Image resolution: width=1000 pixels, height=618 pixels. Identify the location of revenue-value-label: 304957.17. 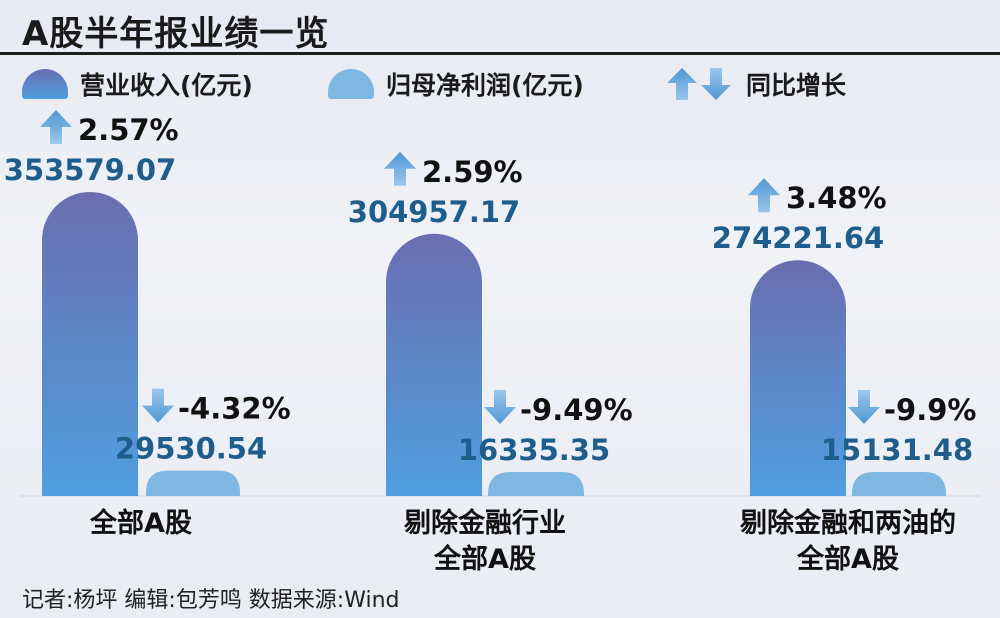
(434, 212).